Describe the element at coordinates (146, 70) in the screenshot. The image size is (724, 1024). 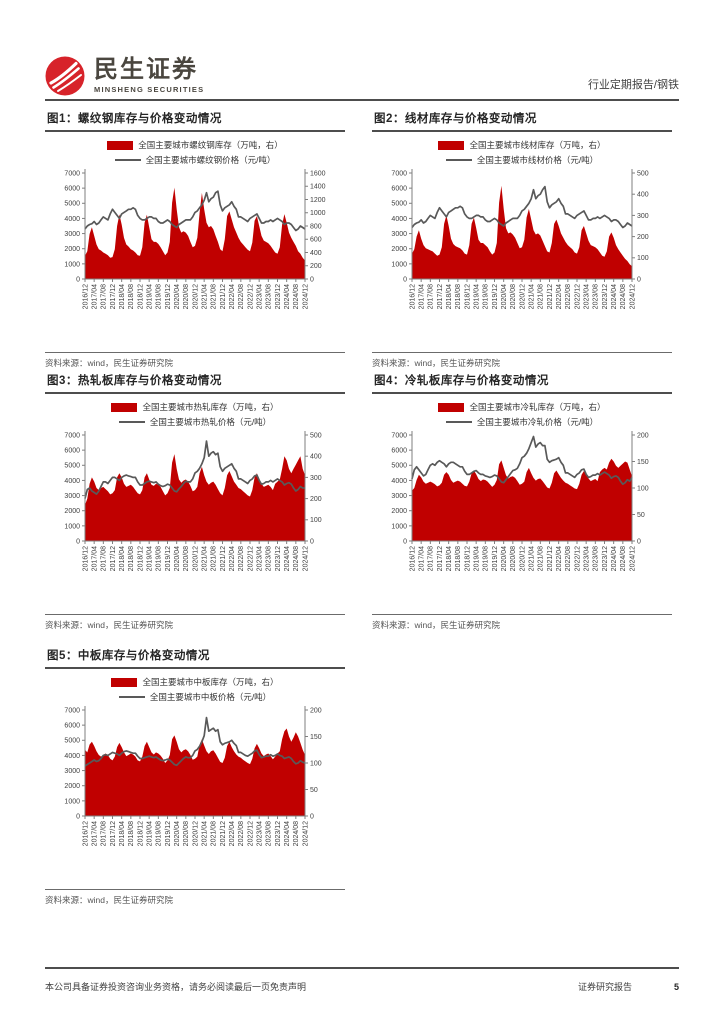
I see `brand-name-cn: 民生证券` at that location.